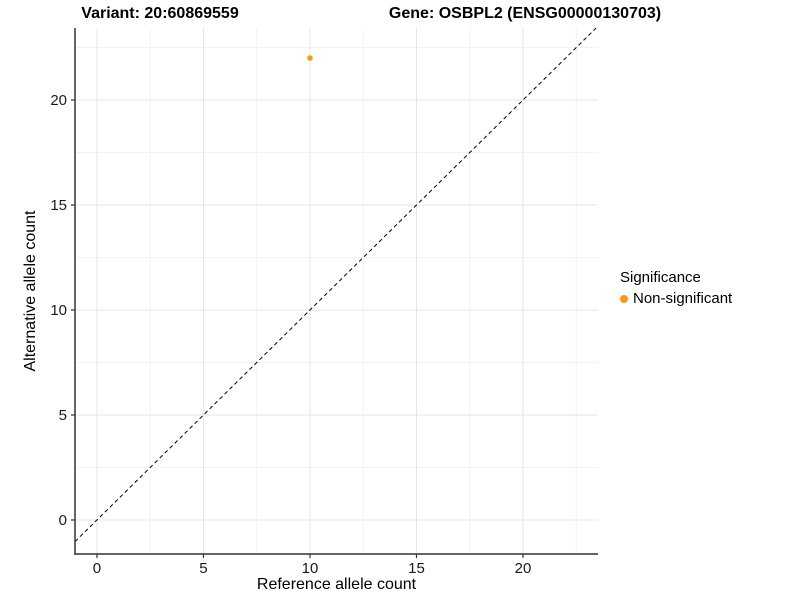 The width and height of the screenshot is (800, 600). What do you see at coordinates (624, 298) in the screenshot?
I see `circle-marker-icon` at bounding box center [624, 298].